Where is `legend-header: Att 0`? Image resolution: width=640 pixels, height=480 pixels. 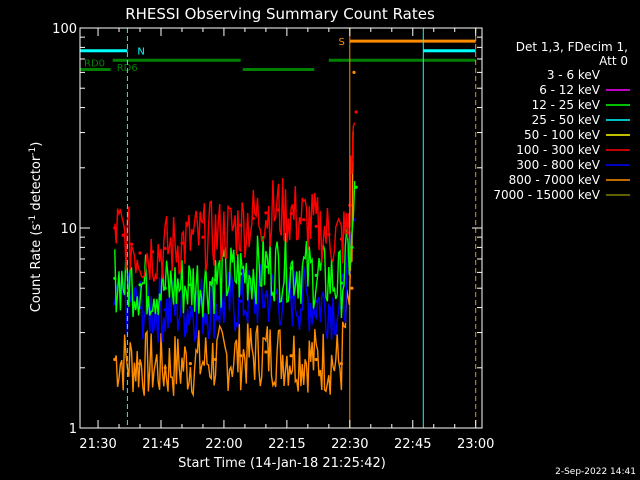 legend-header: Att 0 is located at coordinates (613, 61).